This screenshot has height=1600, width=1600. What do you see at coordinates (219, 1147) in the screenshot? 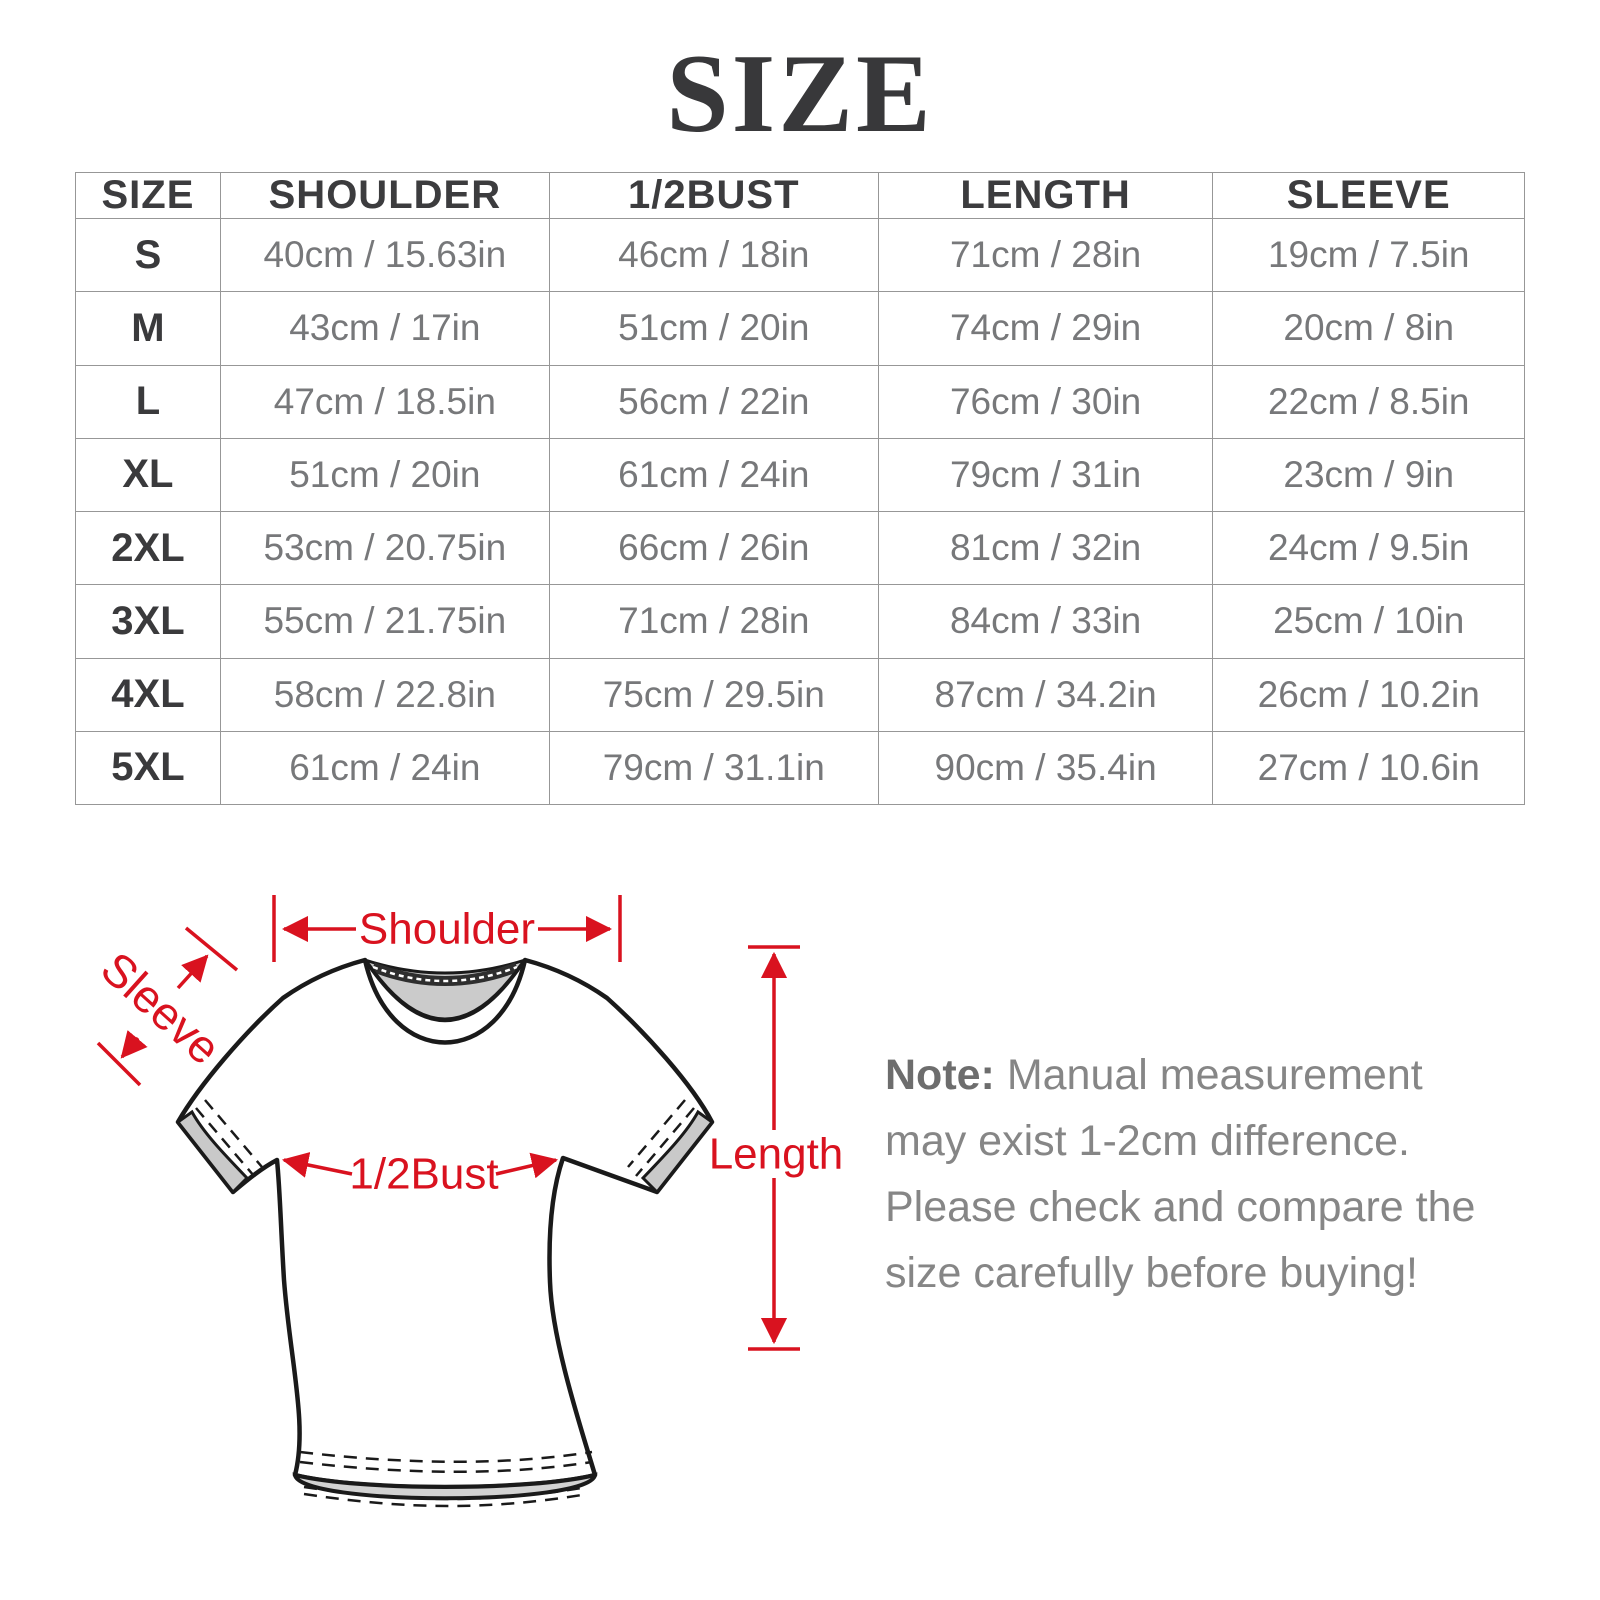
I see `left-sleeve-cuff` at bounding box center [219, 1147].